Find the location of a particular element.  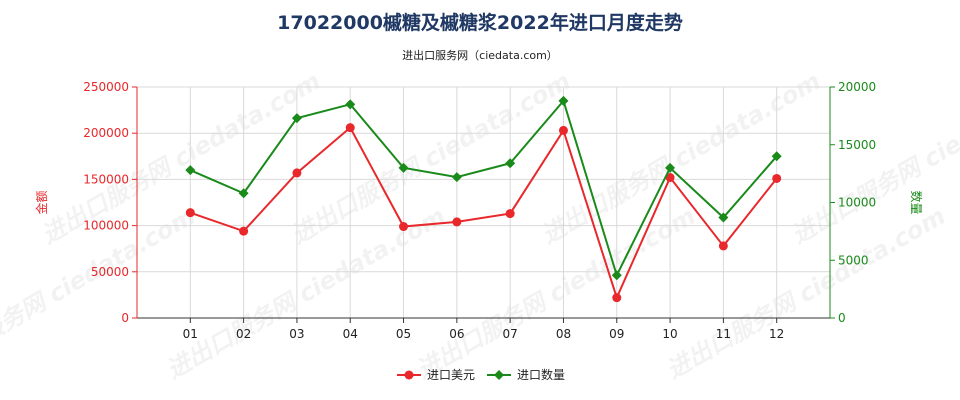

y-left-tick-label: 50000 is located at coordinates (110, 272).